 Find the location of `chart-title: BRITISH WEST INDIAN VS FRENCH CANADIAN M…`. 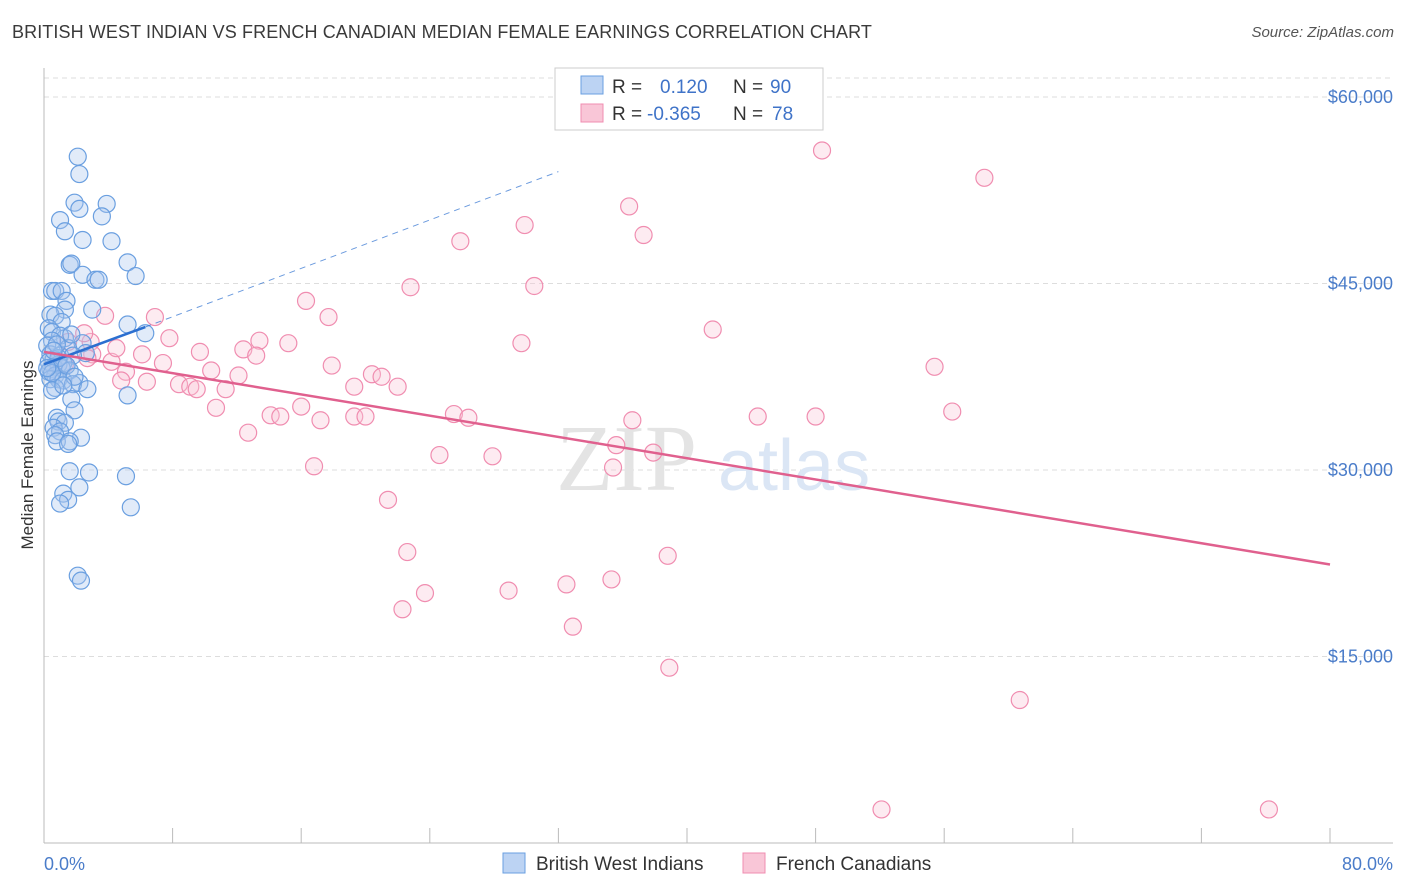

chart-title: BRITISH WEST INDIAN VS FRENCH CANADIAN M… is located at coordinates (442, 32).